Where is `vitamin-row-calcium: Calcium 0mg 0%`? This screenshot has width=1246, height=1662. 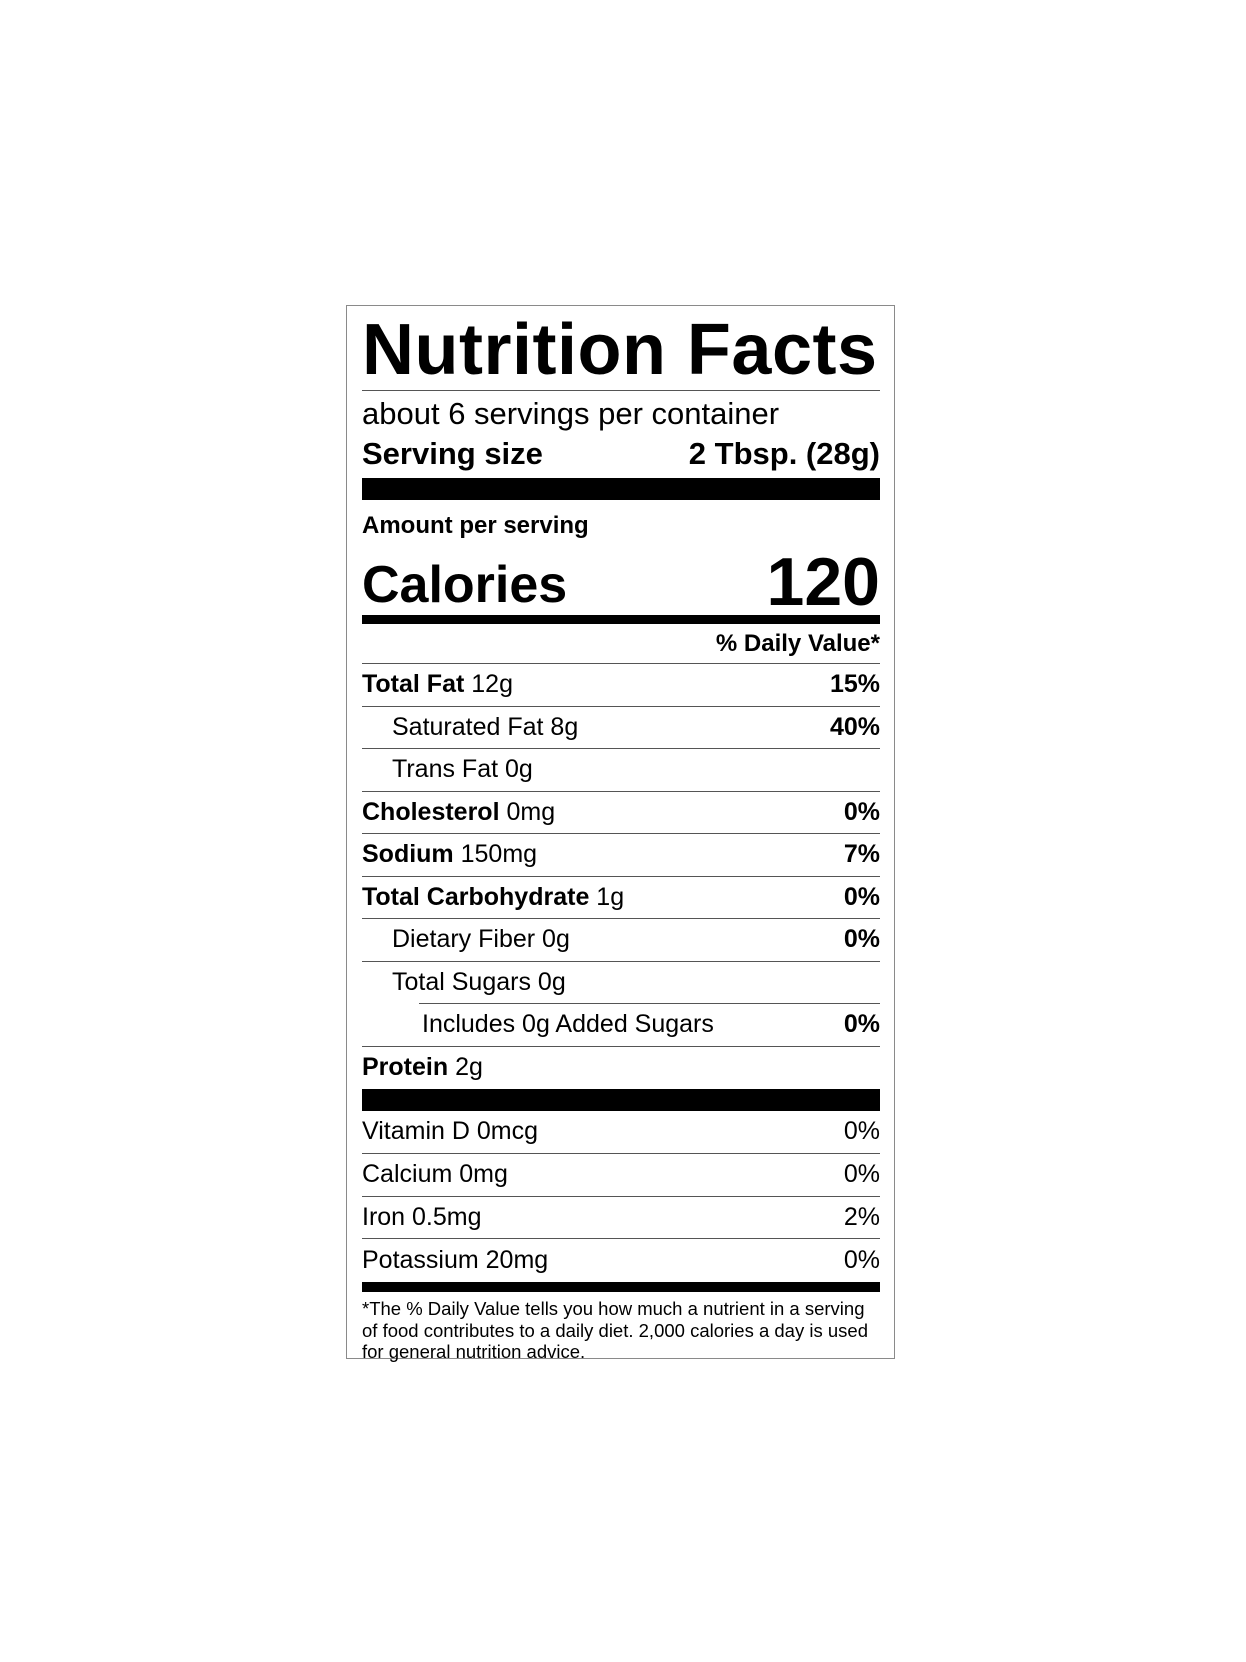 vitamin-row-calcium: Calcium 0mg 0% is located at coordinates (621, 1175).